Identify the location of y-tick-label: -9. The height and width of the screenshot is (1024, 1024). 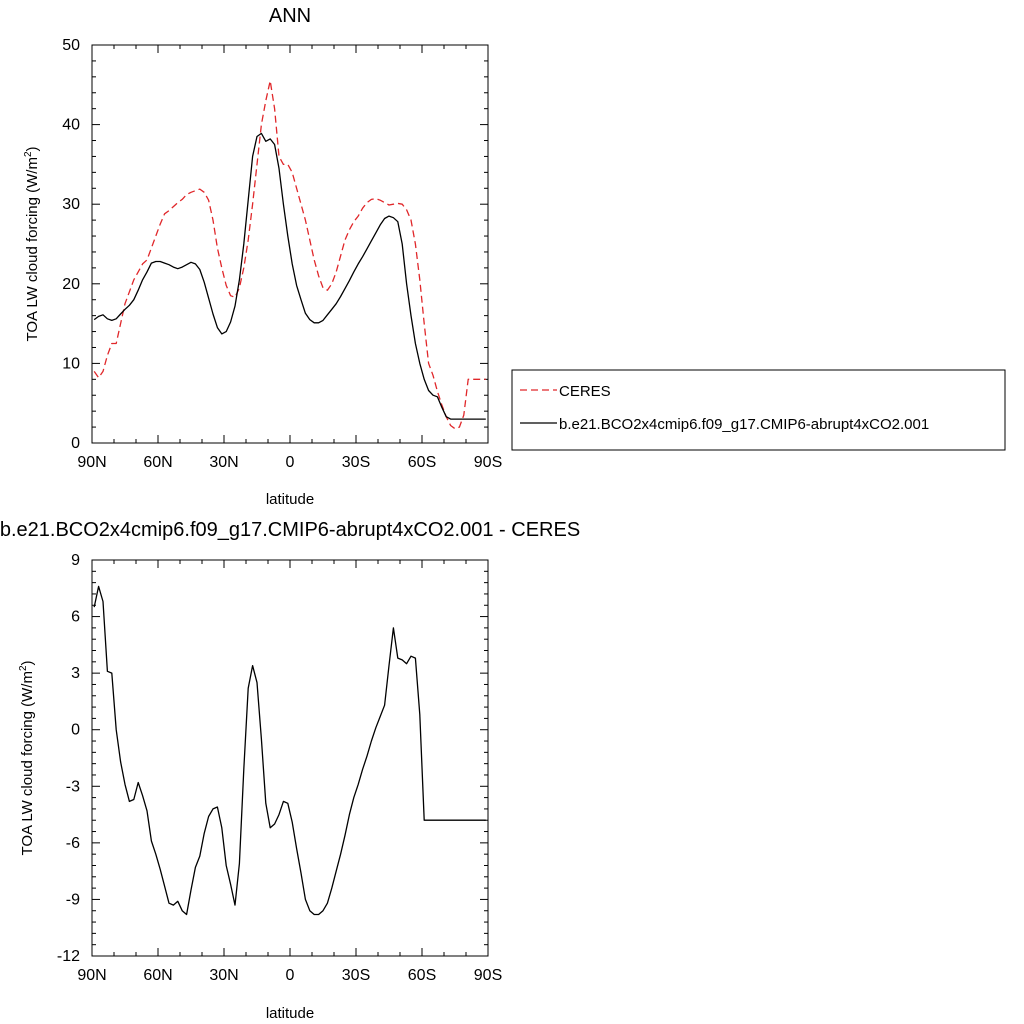
(73, 899).